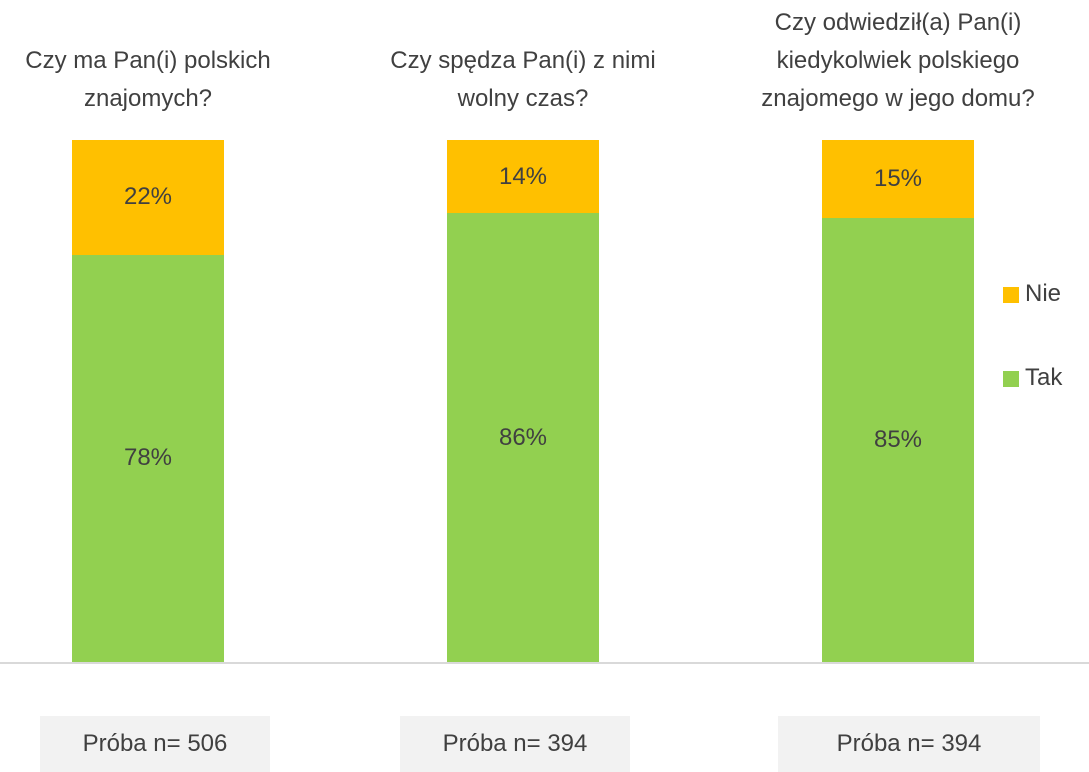 The width and height of the screenshot is (1089, 772). Describe the element at coordinates (1044, 377) in the screenshot. I see `legend-label: Tak` at that location.